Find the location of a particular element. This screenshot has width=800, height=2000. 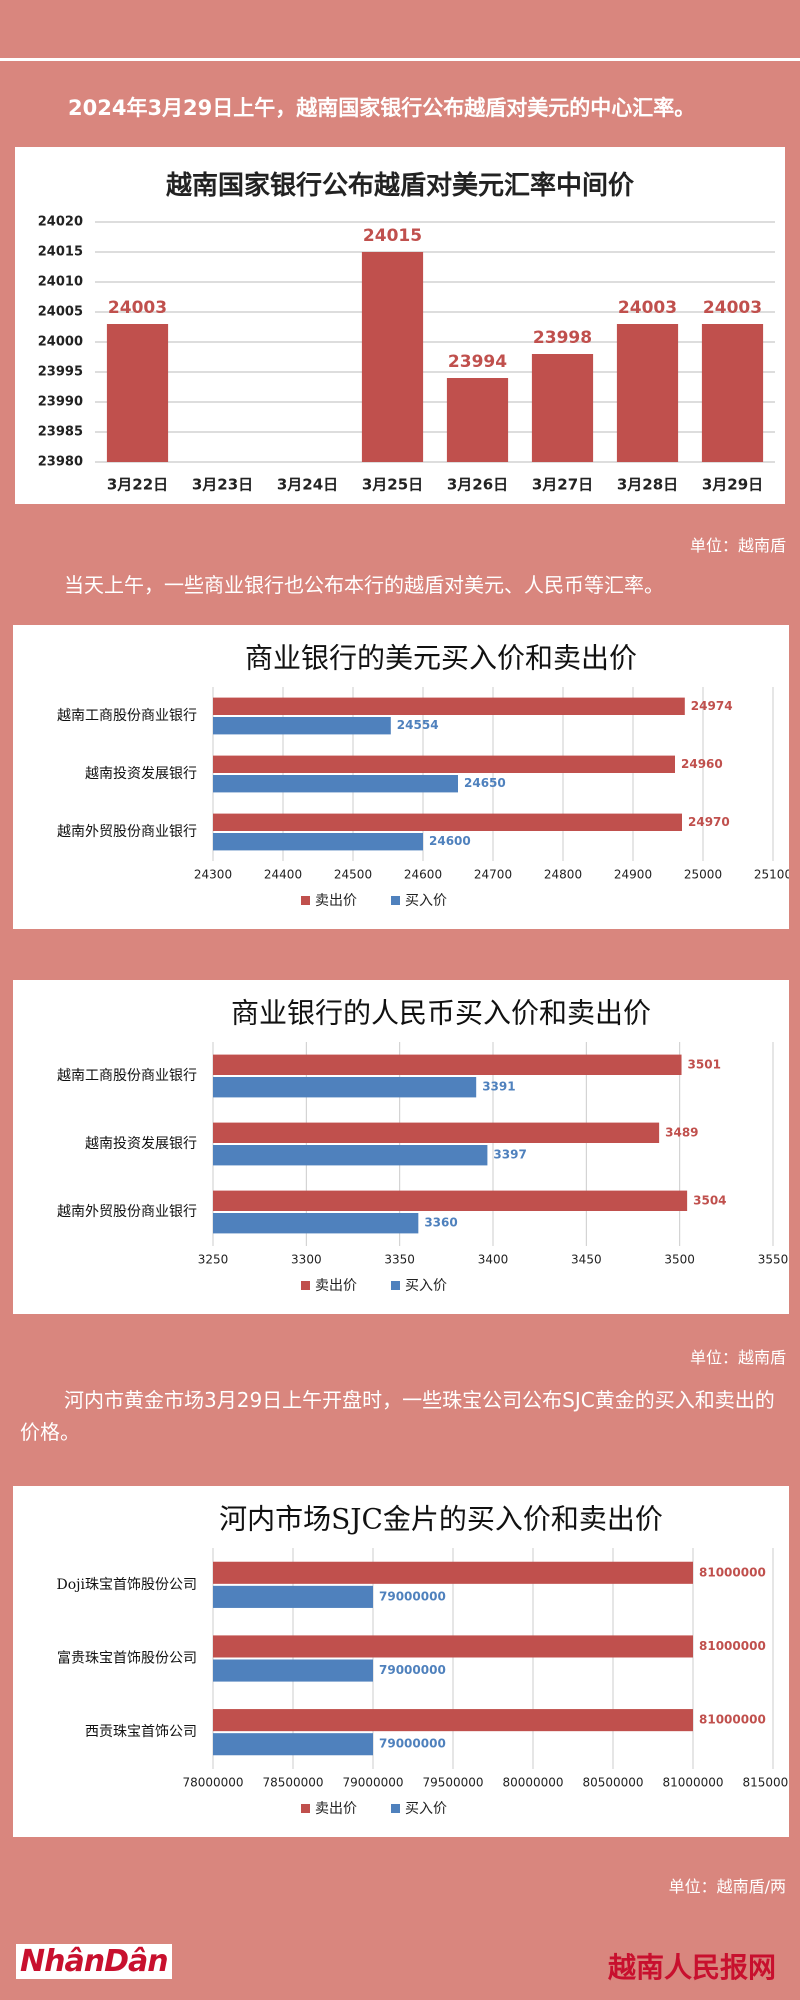

data-label: 24015 is located at coordinates (392, 236).